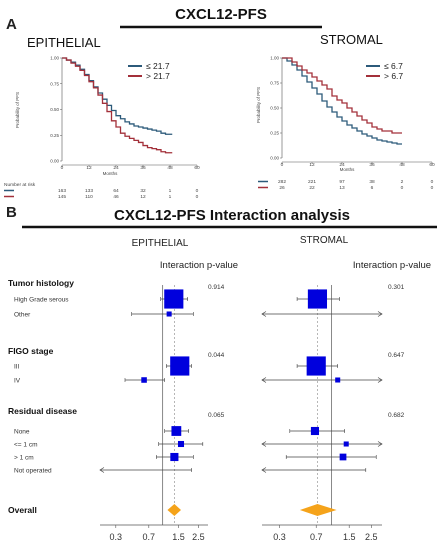  What do you see at coordinates (396, 355) in the screenshot?
I see `forest-stromal-pvalue: 0.647` at bounding box center [396, 355].